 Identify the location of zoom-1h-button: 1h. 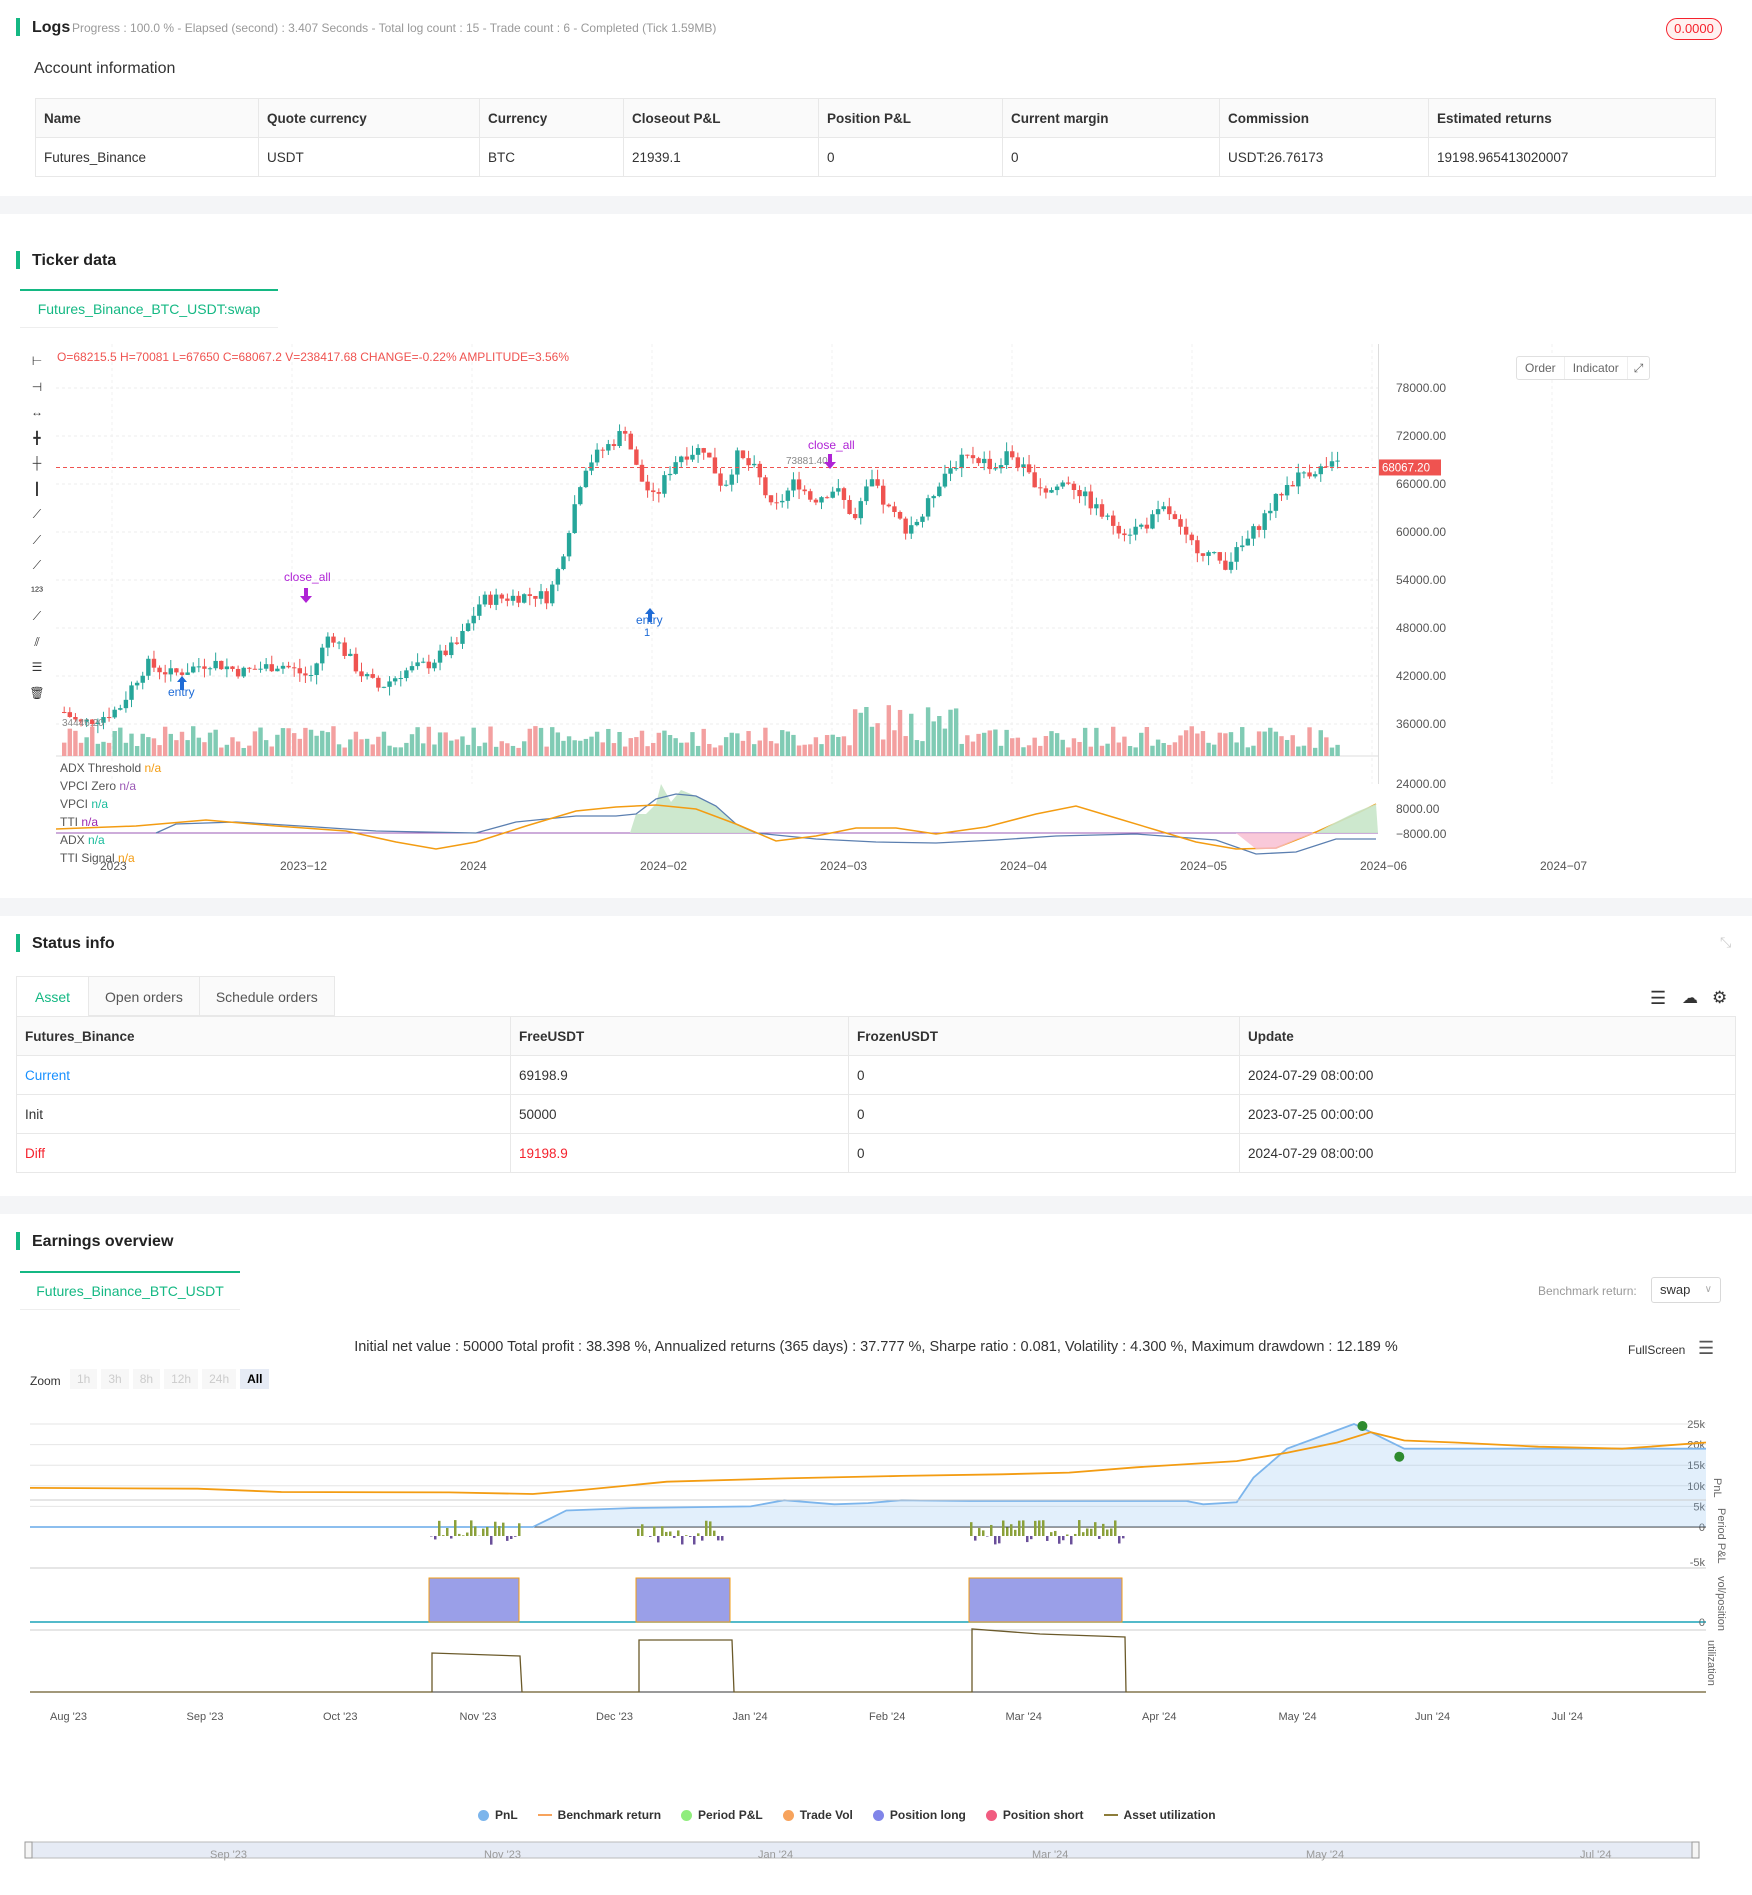
(84, 1379).